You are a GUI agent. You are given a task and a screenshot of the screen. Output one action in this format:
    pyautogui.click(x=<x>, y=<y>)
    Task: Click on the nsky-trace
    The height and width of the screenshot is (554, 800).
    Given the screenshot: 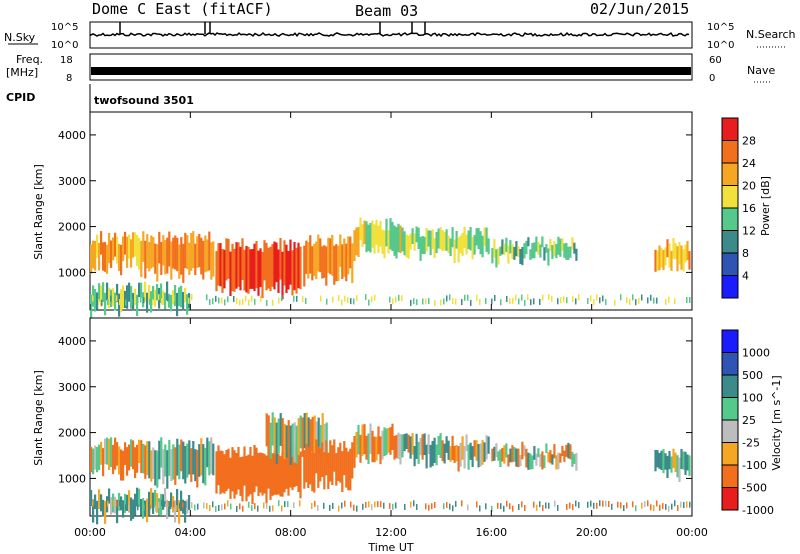 What is the action you would take?
    pyautogui.click(x=390, y=30)
    